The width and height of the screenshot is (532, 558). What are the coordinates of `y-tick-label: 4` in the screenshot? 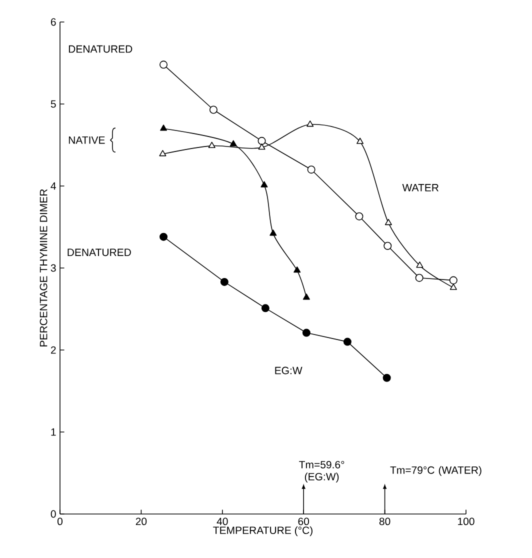 It's located at (53, 186).